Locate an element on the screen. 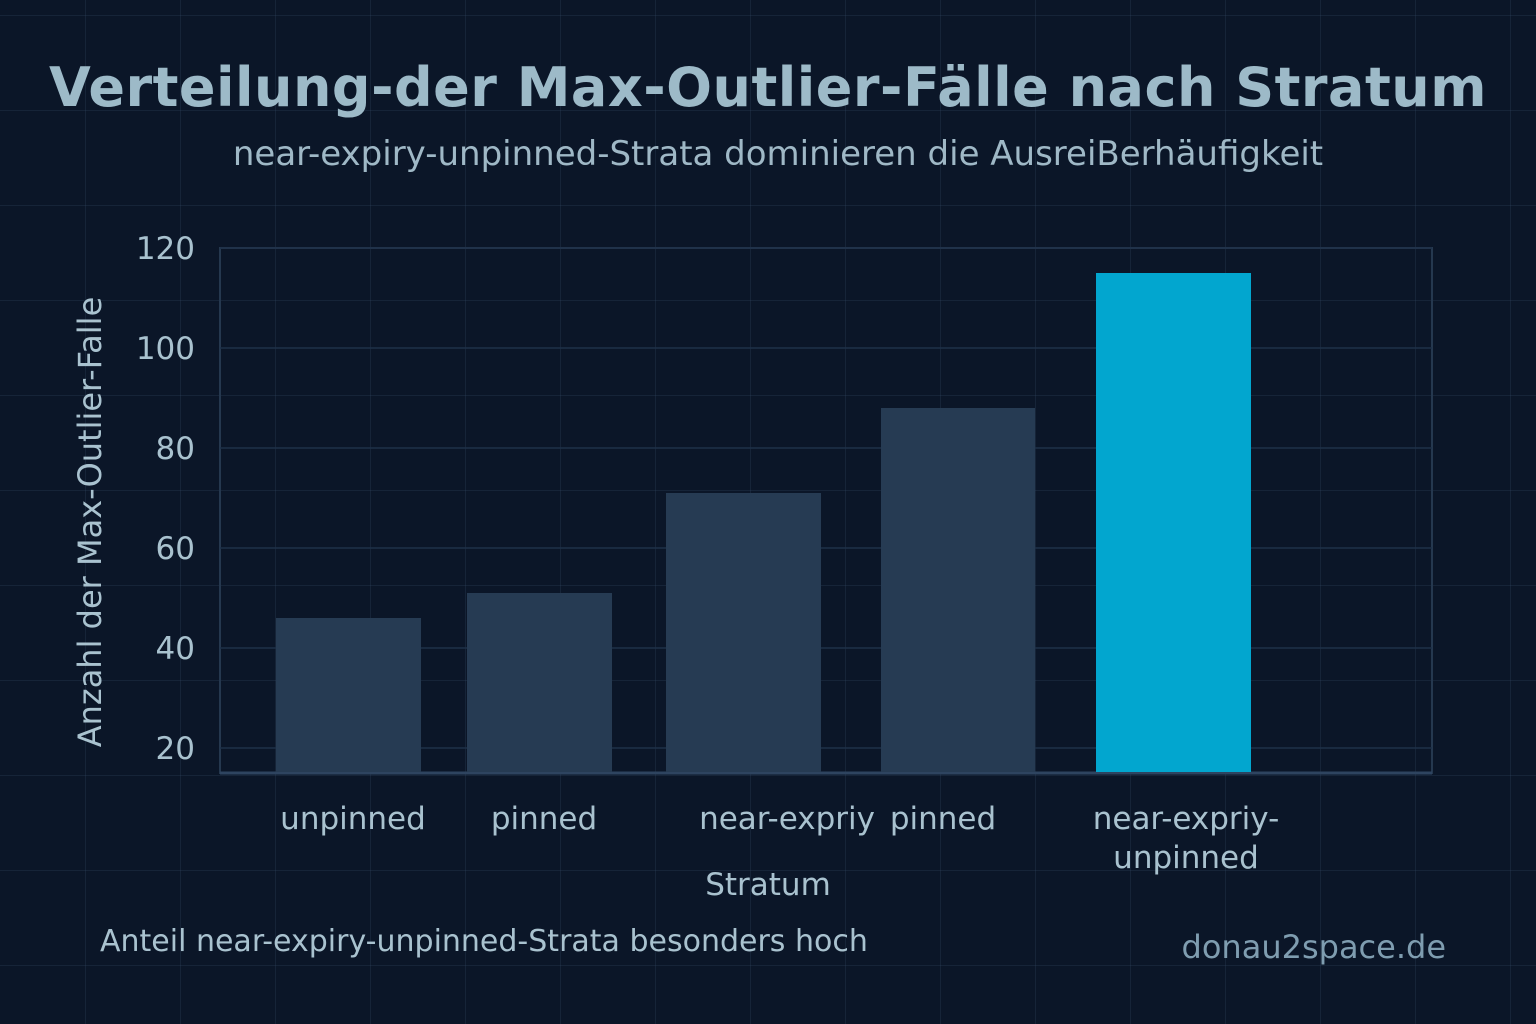 The width and height of the screenshot is (1536, 1024). y-tick-label: 20 is located at coordinates (175, 749).